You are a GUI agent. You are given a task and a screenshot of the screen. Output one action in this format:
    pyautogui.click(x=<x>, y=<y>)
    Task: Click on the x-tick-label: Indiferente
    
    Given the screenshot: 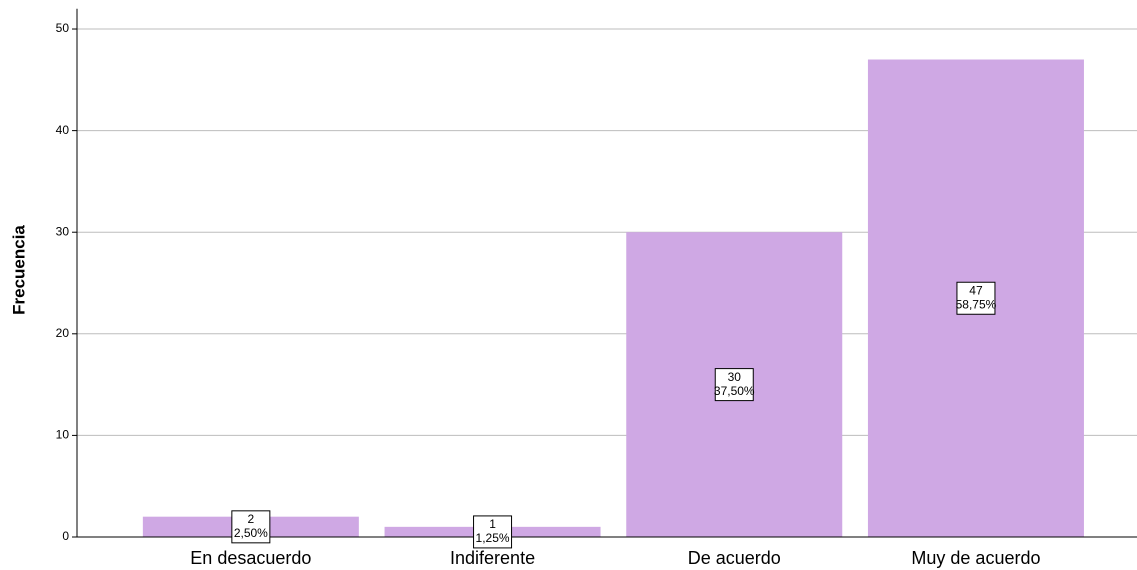 What is the action you would take?
    pyautogui.click(x=492, y=558)
    